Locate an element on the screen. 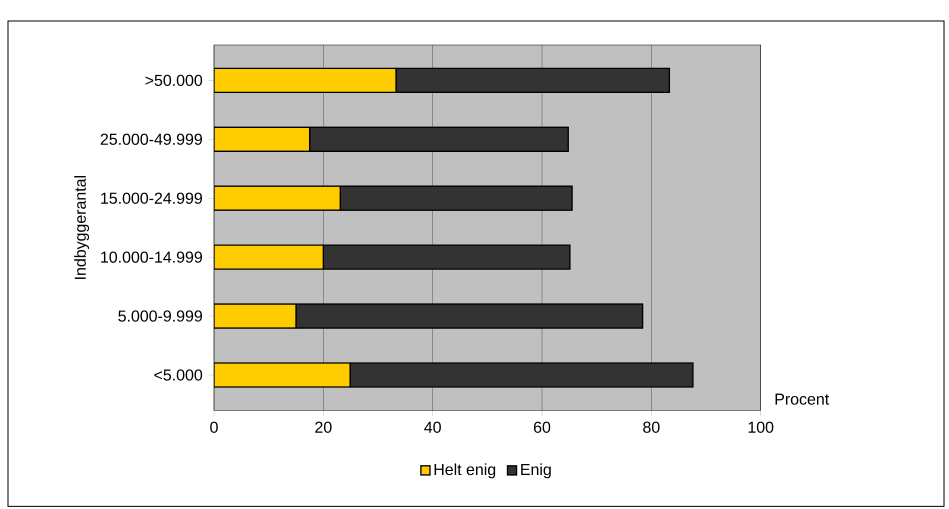 The image size is (949, 509). x-tick-label: 40 is located at coordinates (432, 427).